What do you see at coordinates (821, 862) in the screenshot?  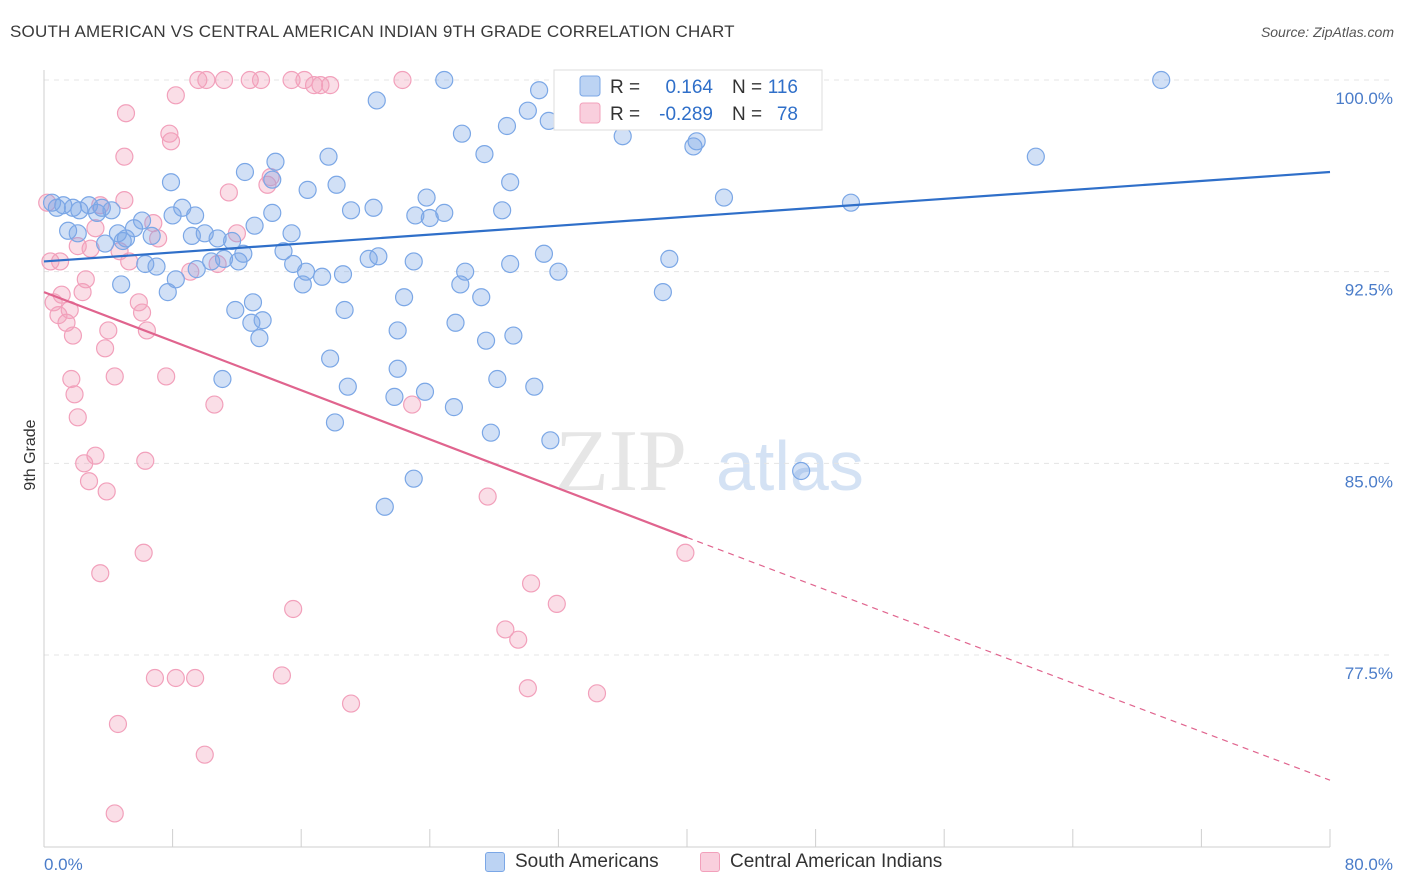 I see `legend-item-central-american-indians: Central American Indians` at bounding box center [821, 862].